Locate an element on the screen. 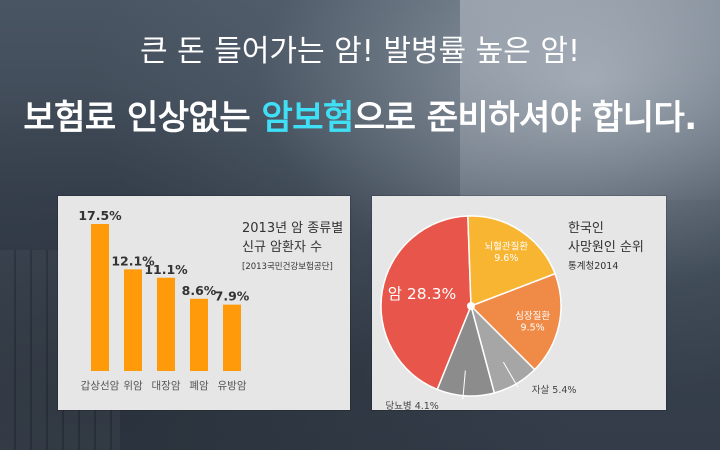  headline-line1: 큰 돈 들어가는 암! 발병률 높은 암! is located at coordinates (360, 51).